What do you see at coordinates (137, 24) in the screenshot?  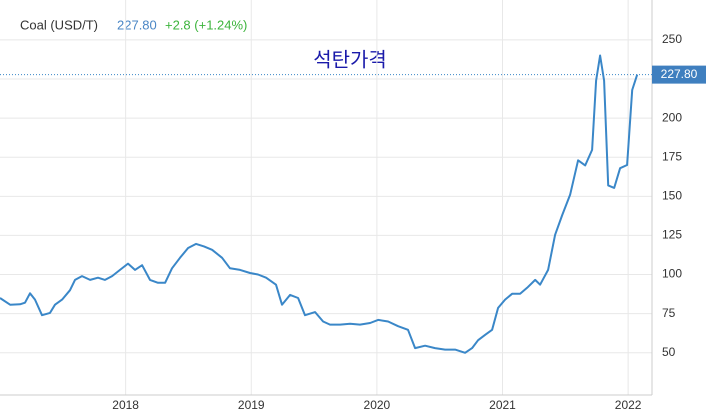 I see `price: 227.80` at bounding box center [137, 24].